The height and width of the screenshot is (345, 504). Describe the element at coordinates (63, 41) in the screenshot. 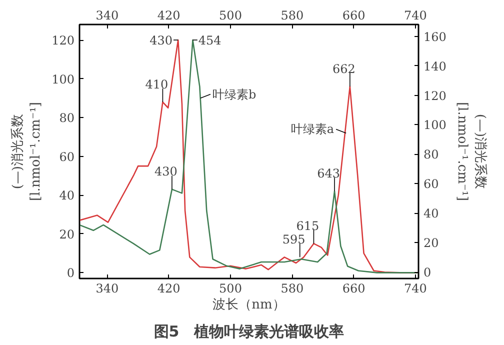

I see `y-tick-label: 120` at that location.